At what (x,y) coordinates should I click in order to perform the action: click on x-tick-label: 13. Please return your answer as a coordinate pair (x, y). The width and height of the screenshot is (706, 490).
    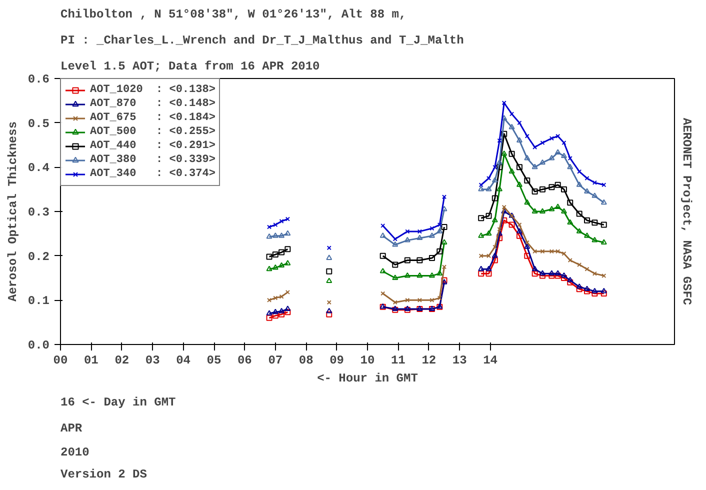
    Looking at the image, I should click on (459, 361).